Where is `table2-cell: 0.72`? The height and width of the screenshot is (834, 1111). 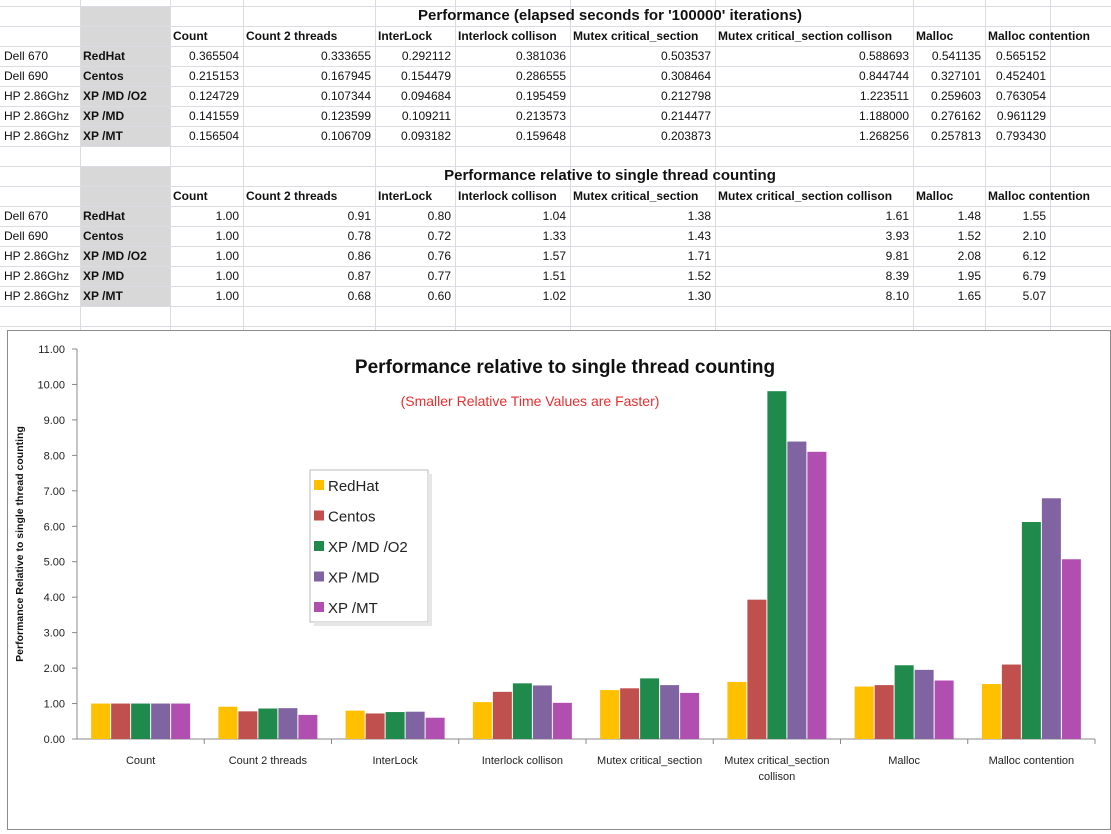
table2-cell: 0.72 is located at coordinates (439, 236).